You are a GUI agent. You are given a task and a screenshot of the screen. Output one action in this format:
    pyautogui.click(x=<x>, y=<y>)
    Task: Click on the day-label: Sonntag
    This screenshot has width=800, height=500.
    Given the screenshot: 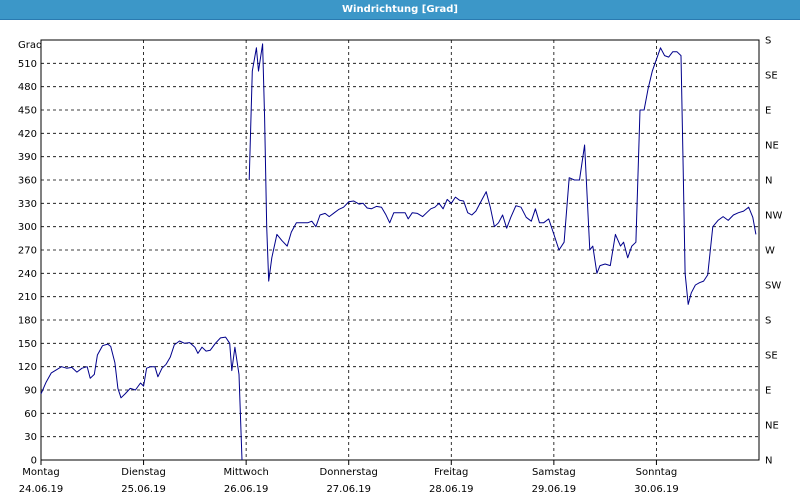 What is the action you would take?
    pyautogui.click(x=657, y=472)
    